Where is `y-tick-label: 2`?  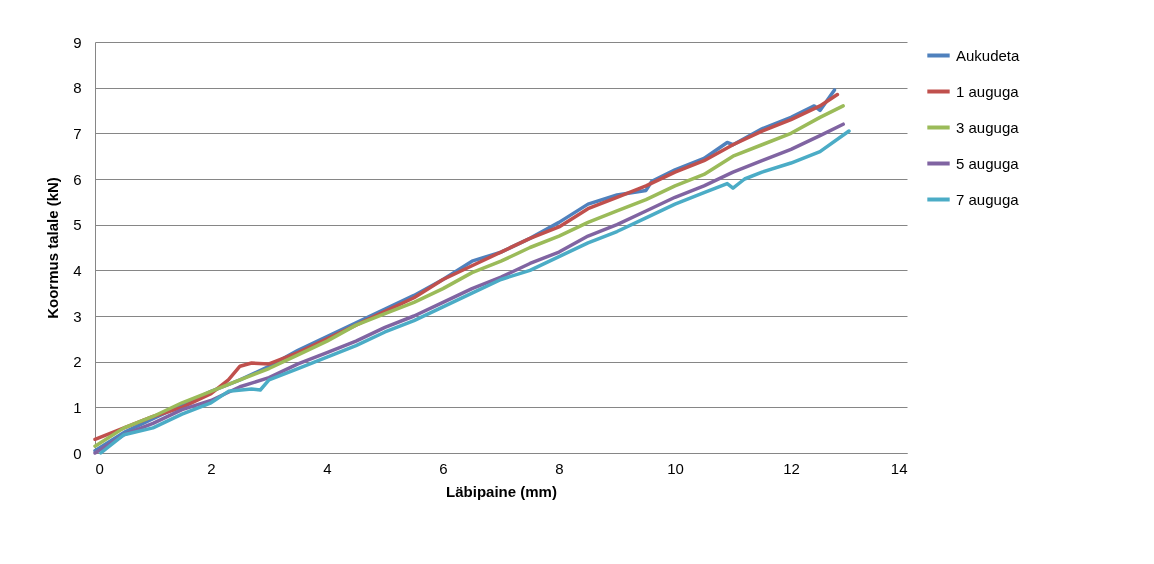
y-tick-label: 2 is located at coordinates (77, 362).